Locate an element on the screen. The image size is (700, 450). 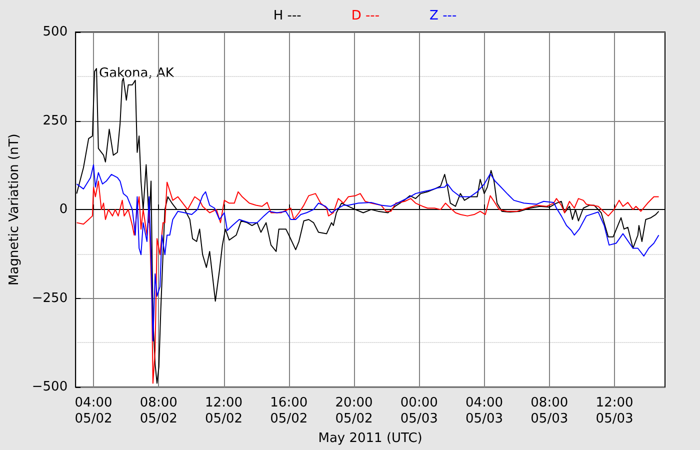
x-tick-label: 16:00 05/02 is located at coordinates (289, 411).